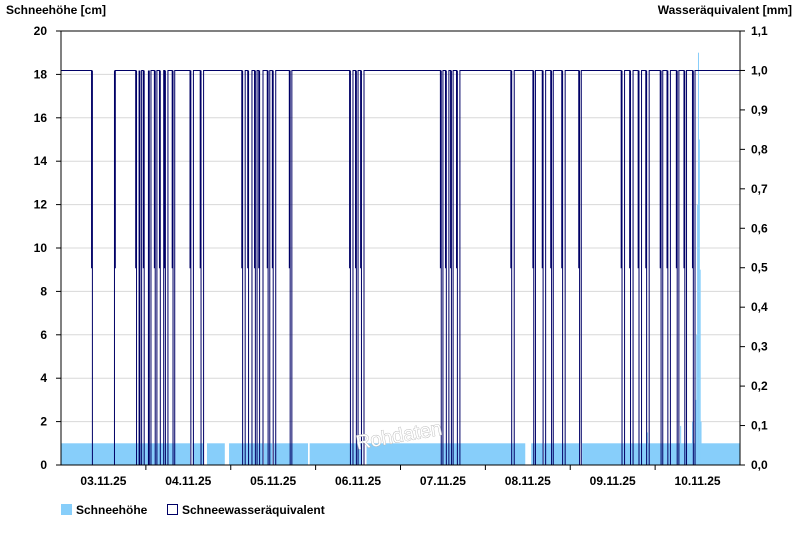 Image resolution: width=800 pixels, height=550 pixels. Describe the element at coordinates (759, 268) in the screenshot. I see `right-tick-label: 0,5` at that location.